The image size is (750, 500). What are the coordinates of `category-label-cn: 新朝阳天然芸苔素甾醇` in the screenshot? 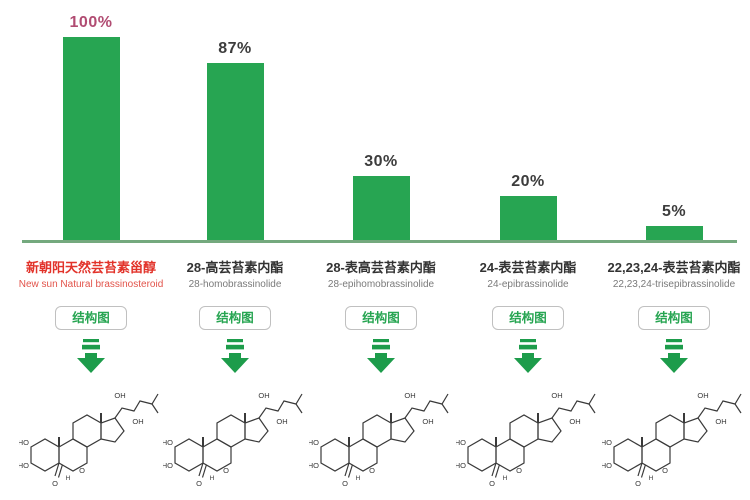 It's located at (90, 267).